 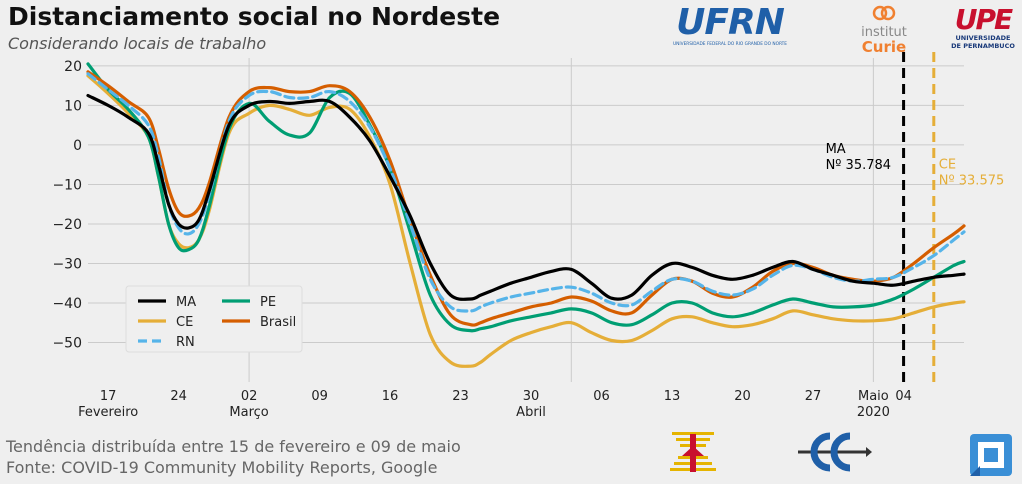 What do you see at coordinates (873, 396) in the screenshot?
I see `x-tick-label: Maio` at bounding box center [873, 396].